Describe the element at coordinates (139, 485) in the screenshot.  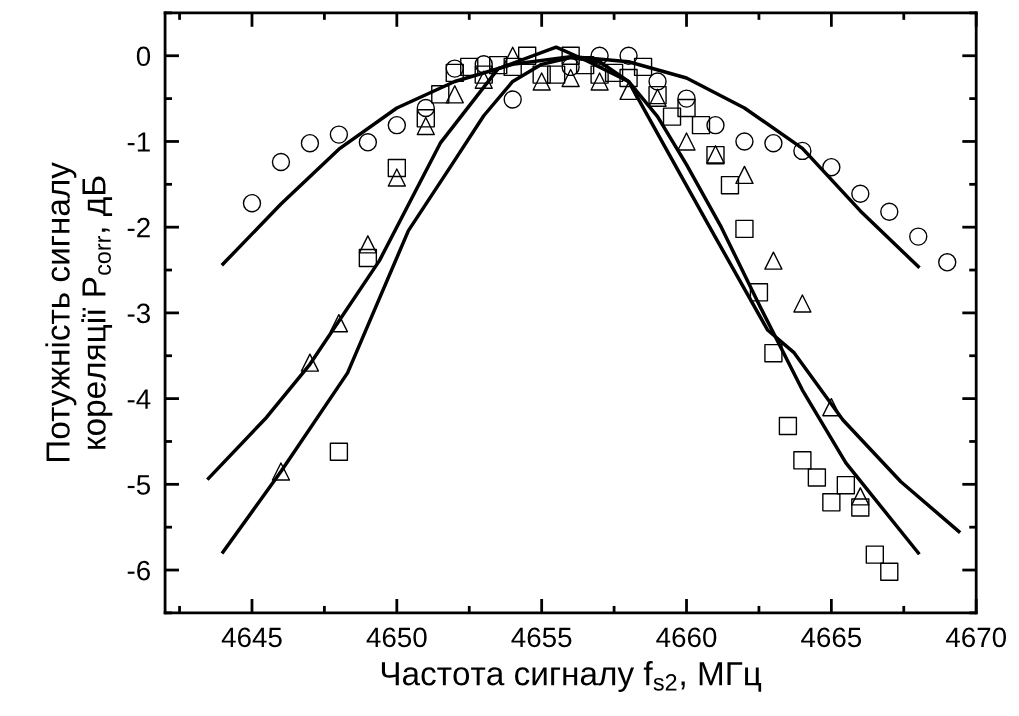
I see `y-tick-label: -5` at that location.